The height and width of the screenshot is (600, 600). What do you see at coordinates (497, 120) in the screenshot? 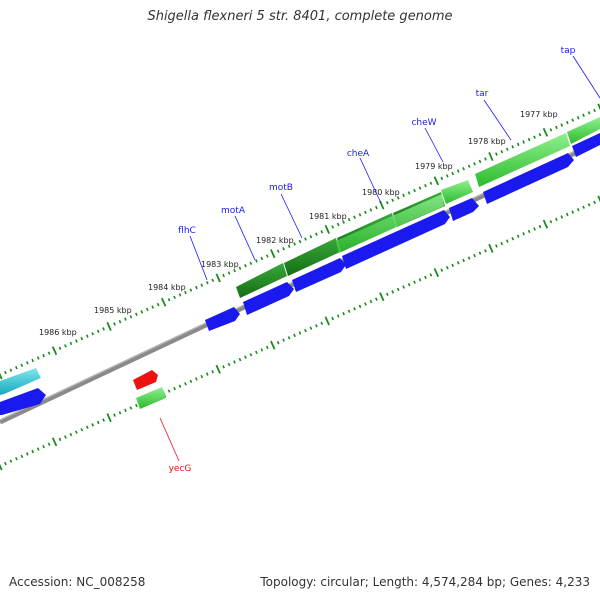
I see `gene-leader-tar` at bounding box center [497, 120].